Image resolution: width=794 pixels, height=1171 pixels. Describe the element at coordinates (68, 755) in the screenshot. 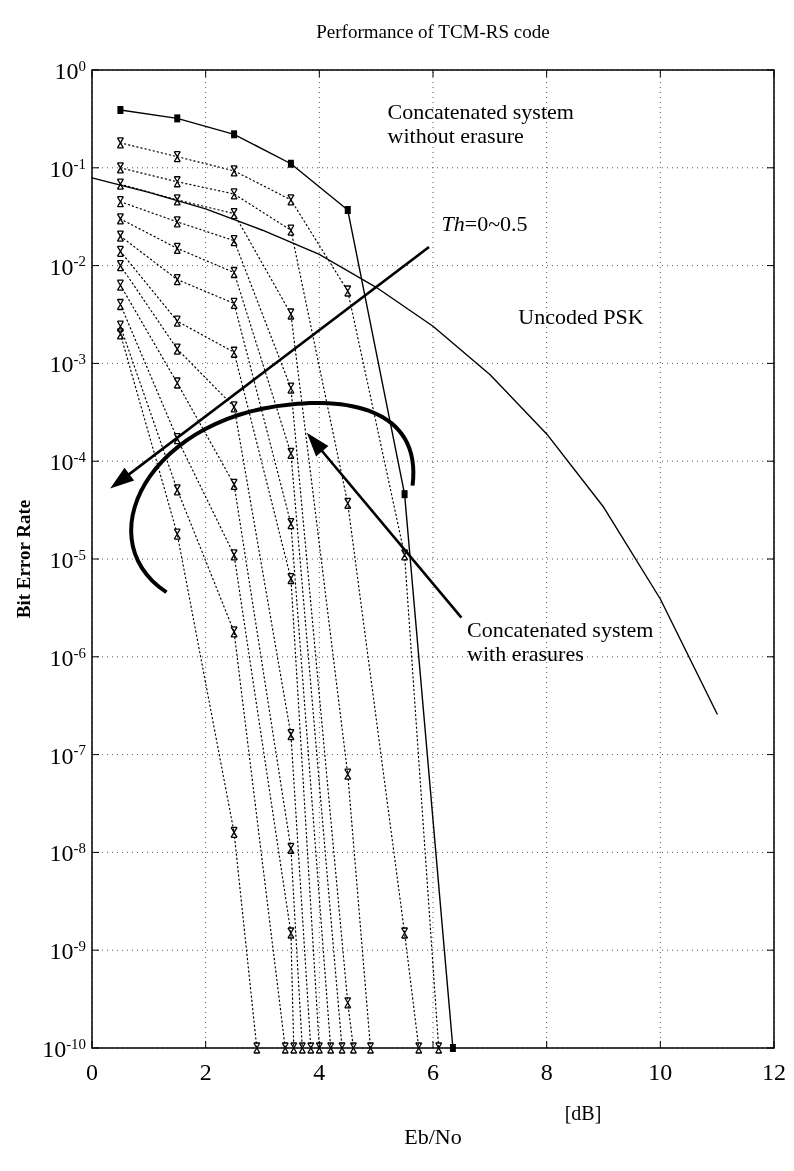

I see `y-tick-label: 10$^{-7}$` at that location.